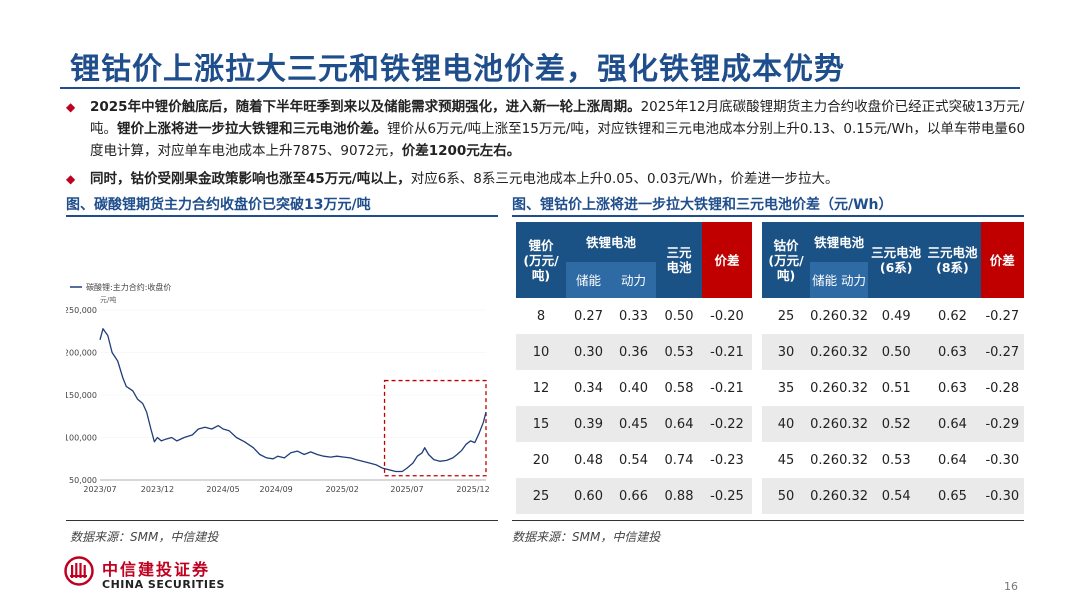 The height and width of the screenshot is (608, 1080). Describe the element at coordinates (702, 205) in the screenshot. I see `right-figure-title: 图、锂钴价上涨将进一步拉大铁锂和三元电池价差（元/Wh）` at that location.